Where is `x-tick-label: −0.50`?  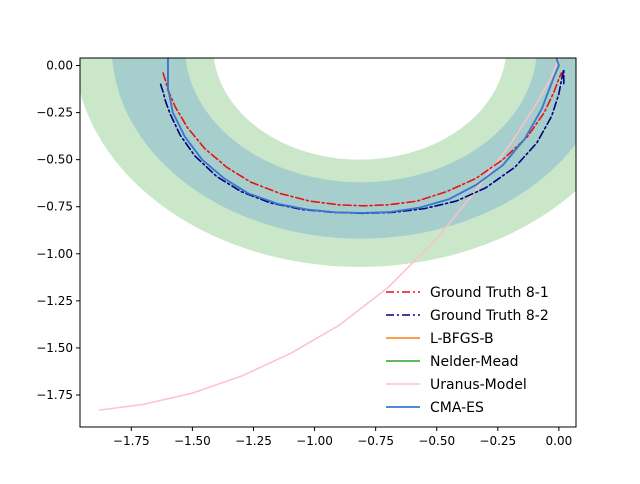 x-tick-label: −0.50 is located at coordinates (436, 441).